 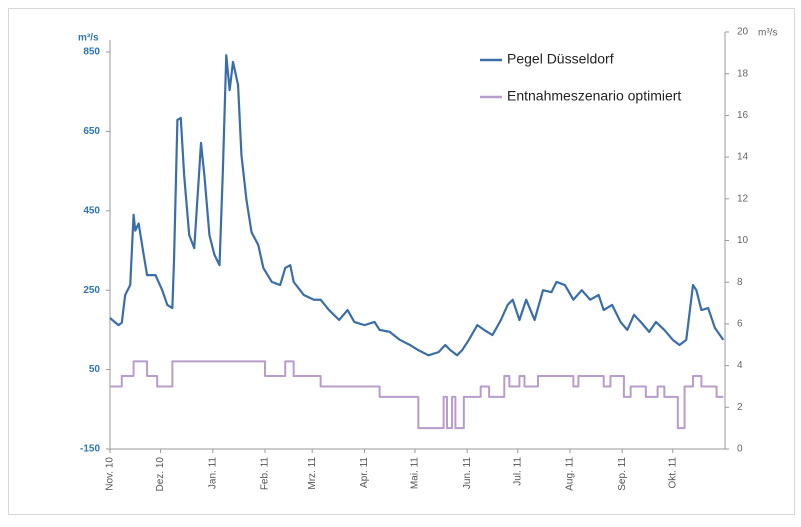 I want to click on y2-tick-label: 12, so click(x=743, y=198).